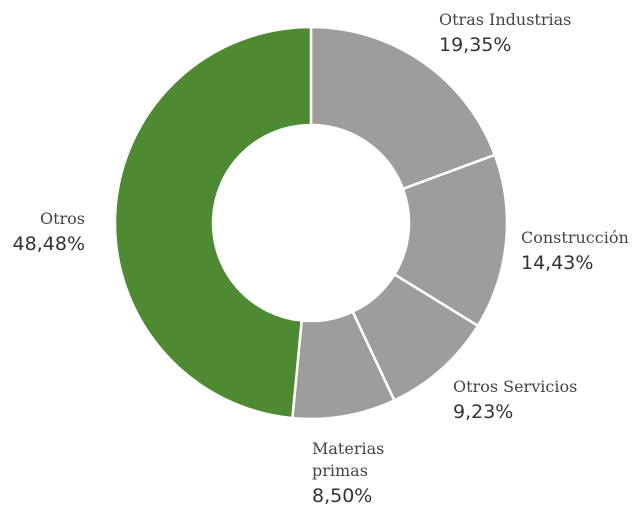 This screenshot has width=640, height=511. What do you see at coordinates (403, 108) in the screenshot?
I see `slice-otras-industrias` at bounding box center [403, 108].